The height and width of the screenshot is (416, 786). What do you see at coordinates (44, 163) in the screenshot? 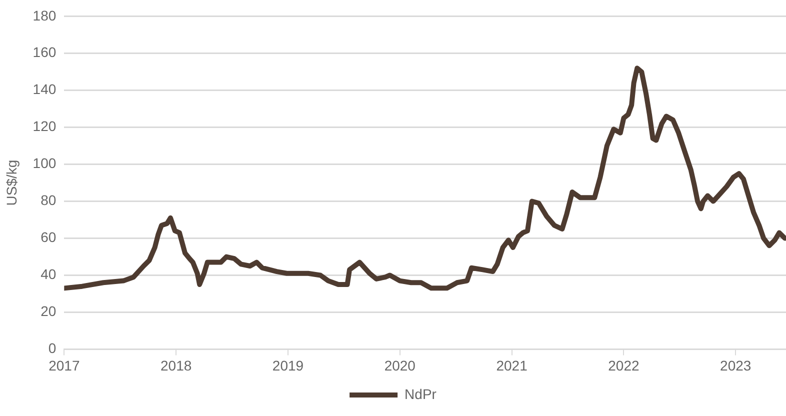
I see `y-tick-label: 100` at bounding box center [44, 163].